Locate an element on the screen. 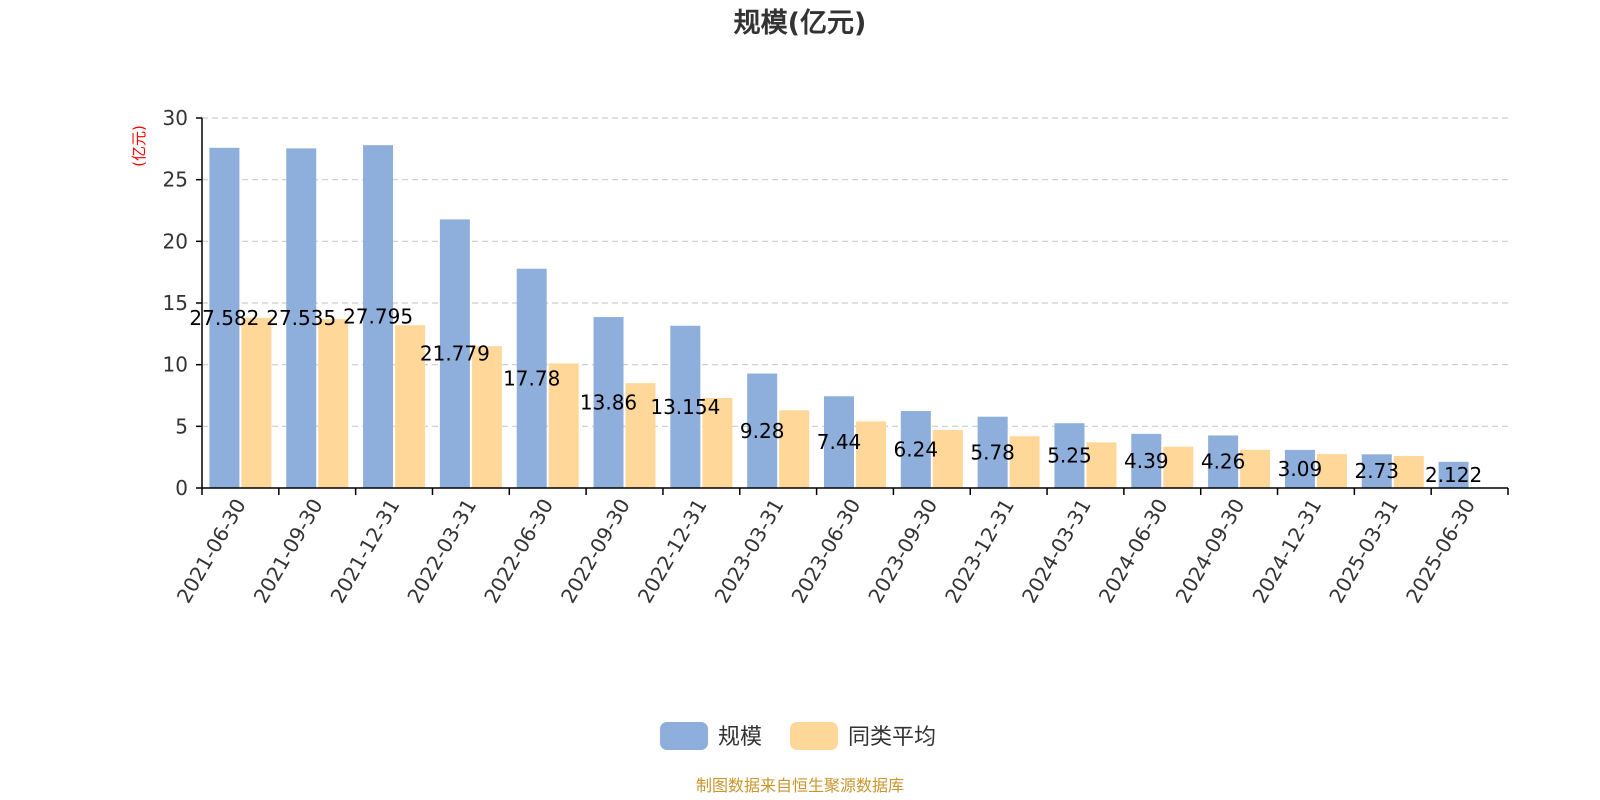  data-label-2022-12-31: 13.154 is located at coordinates (685, 407).